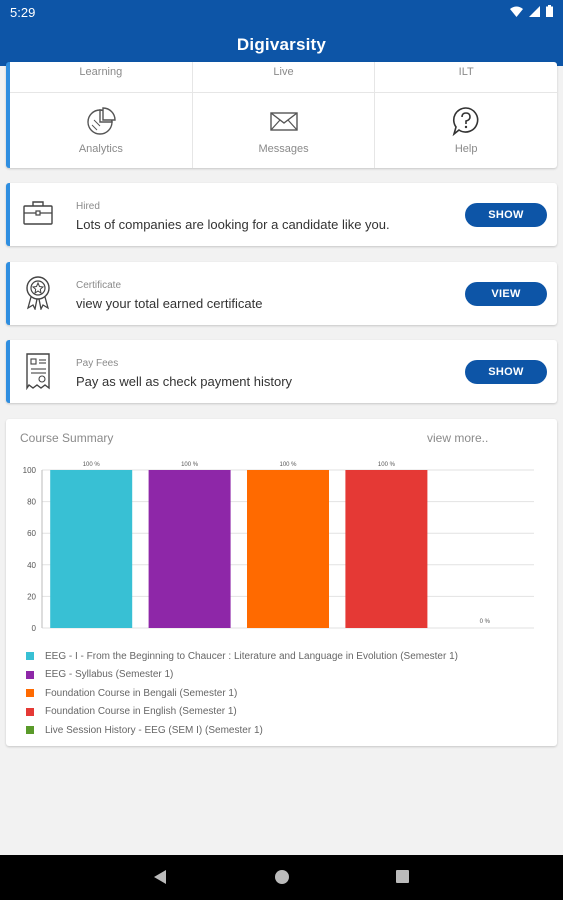  What do you see at coordinates (160, 877) in the screenshot?
I see `back-icon` at bounding box center [160, 877].